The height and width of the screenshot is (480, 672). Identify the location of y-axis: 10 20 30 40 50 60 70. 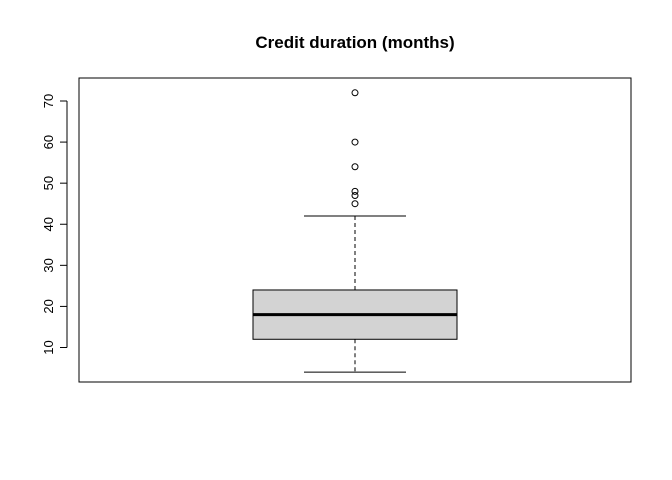
(54, 224).